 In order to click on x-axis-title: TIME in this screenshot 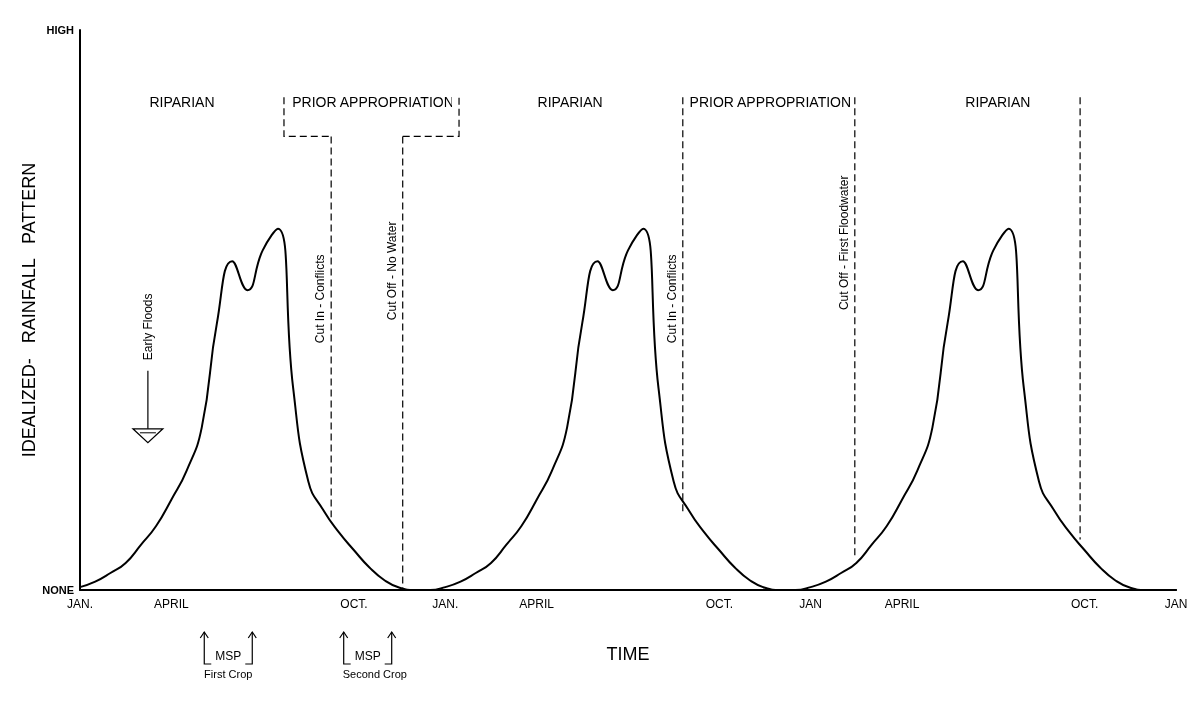, I will do `click(628, 654)`.